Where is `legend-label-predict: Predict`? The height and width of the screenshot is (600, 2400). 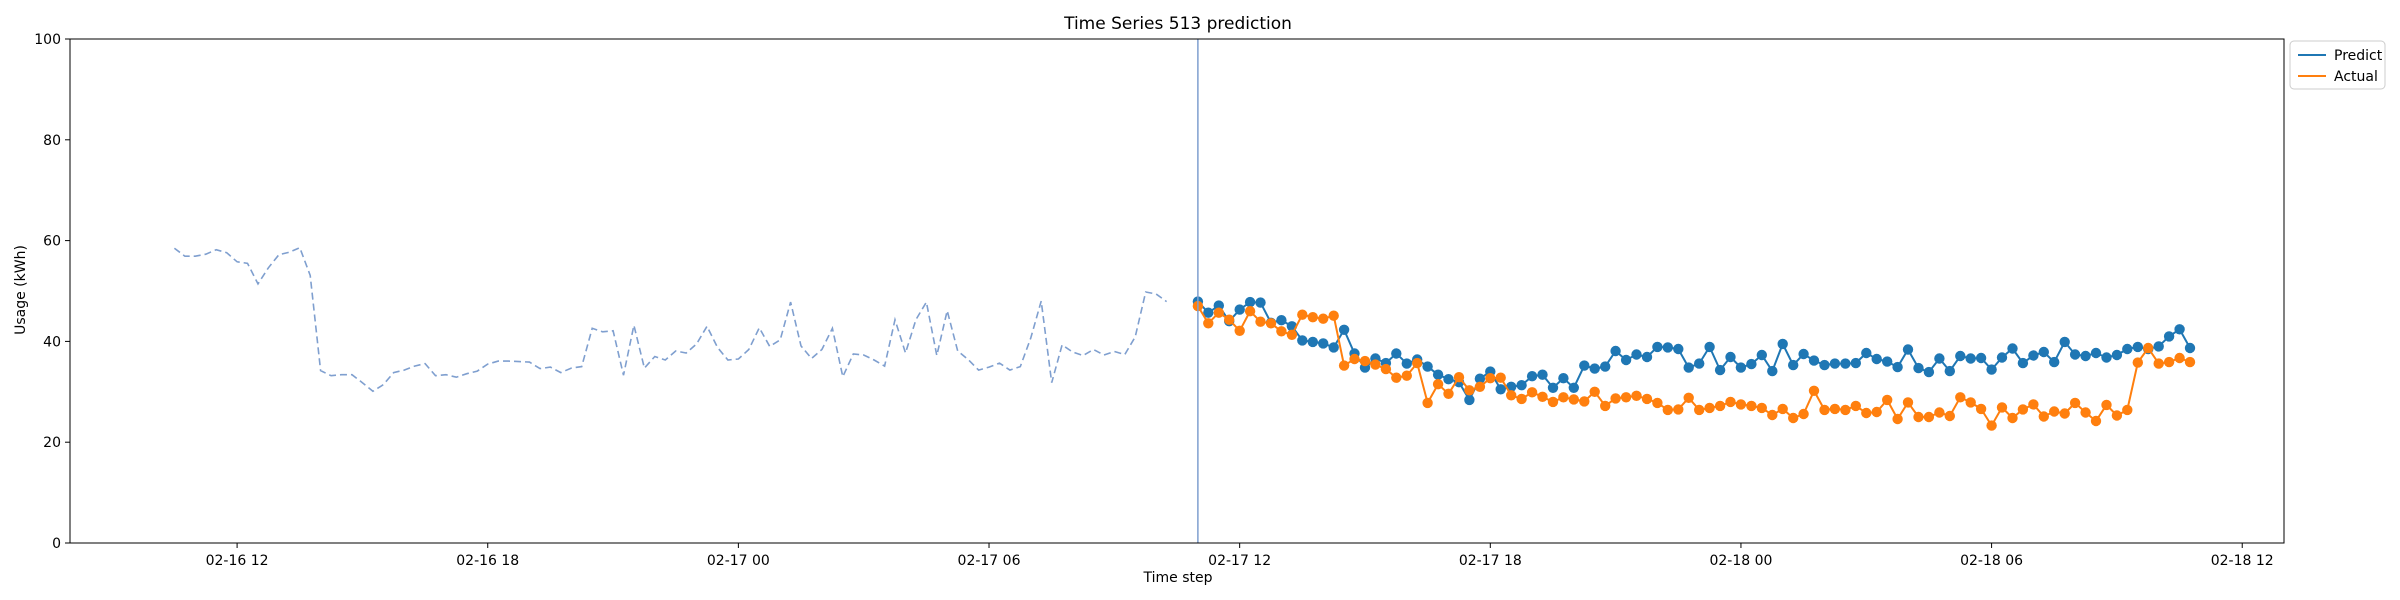 legend-label-predict: Predict is located at coordinates (2358, 56).